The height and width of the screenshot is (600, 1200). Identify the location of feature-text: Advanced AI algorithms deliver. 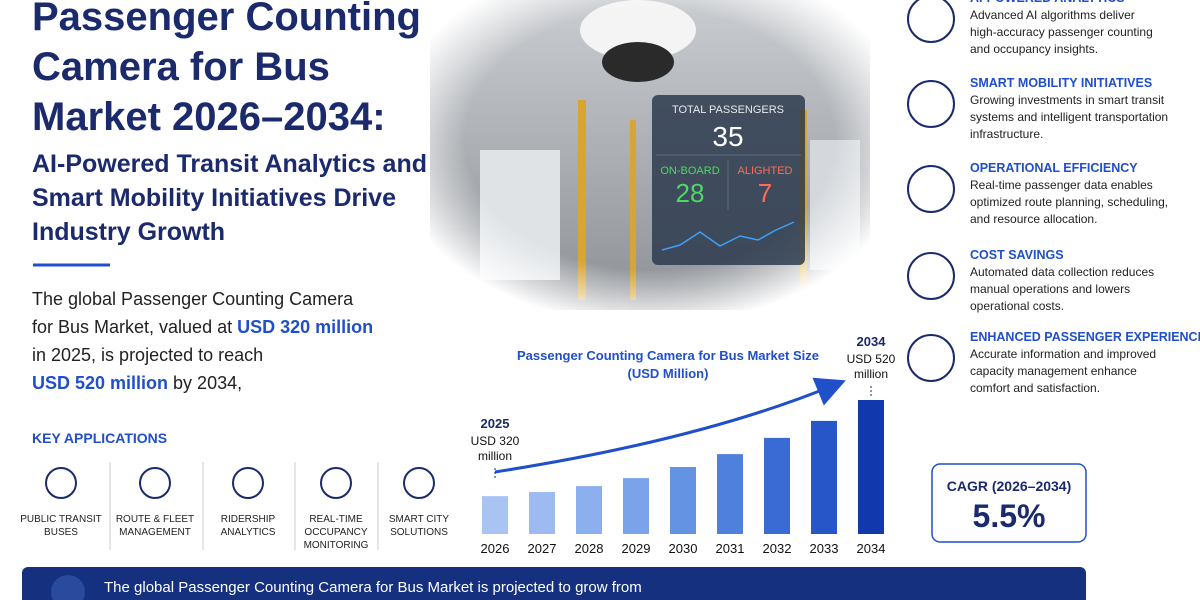
(1052, 15).